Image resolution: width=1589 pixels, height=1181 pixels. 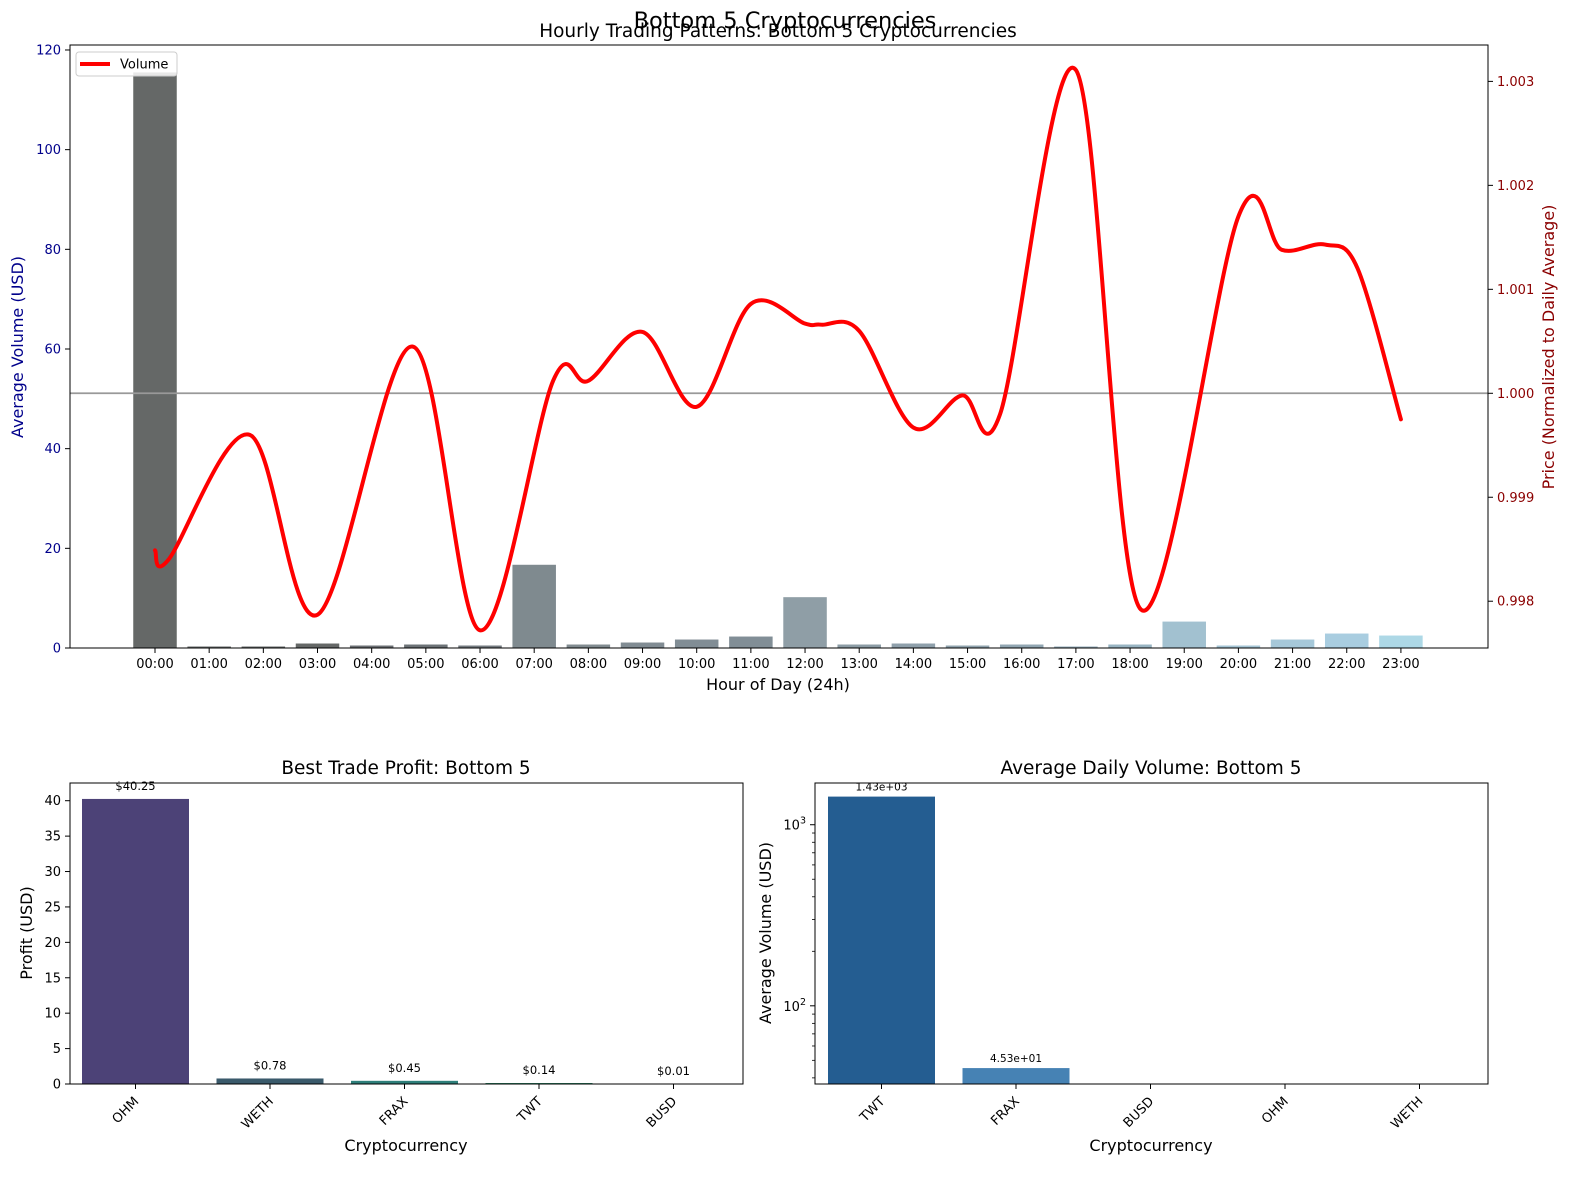 What do you see at coordinates (263, 664) in the screenshot?
I see `x-tick-label: 02:00` at bounding box center [263, 664].